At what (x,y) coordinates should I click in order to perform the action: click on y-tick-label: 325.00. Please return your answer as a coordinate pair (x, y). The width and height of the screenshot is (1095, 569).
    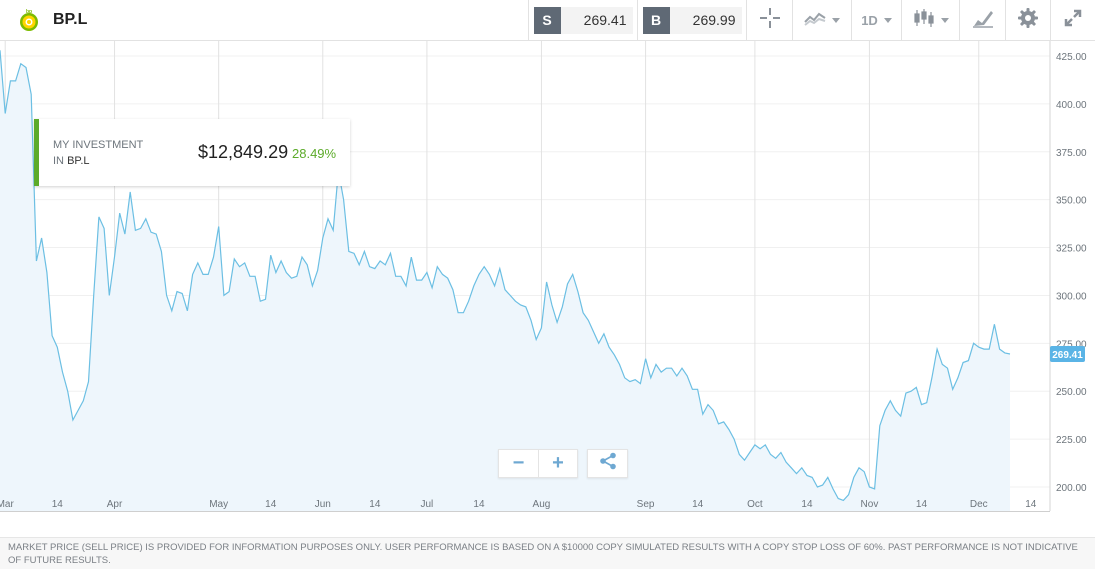
    Looking at the image, I should click on (1071, 249).